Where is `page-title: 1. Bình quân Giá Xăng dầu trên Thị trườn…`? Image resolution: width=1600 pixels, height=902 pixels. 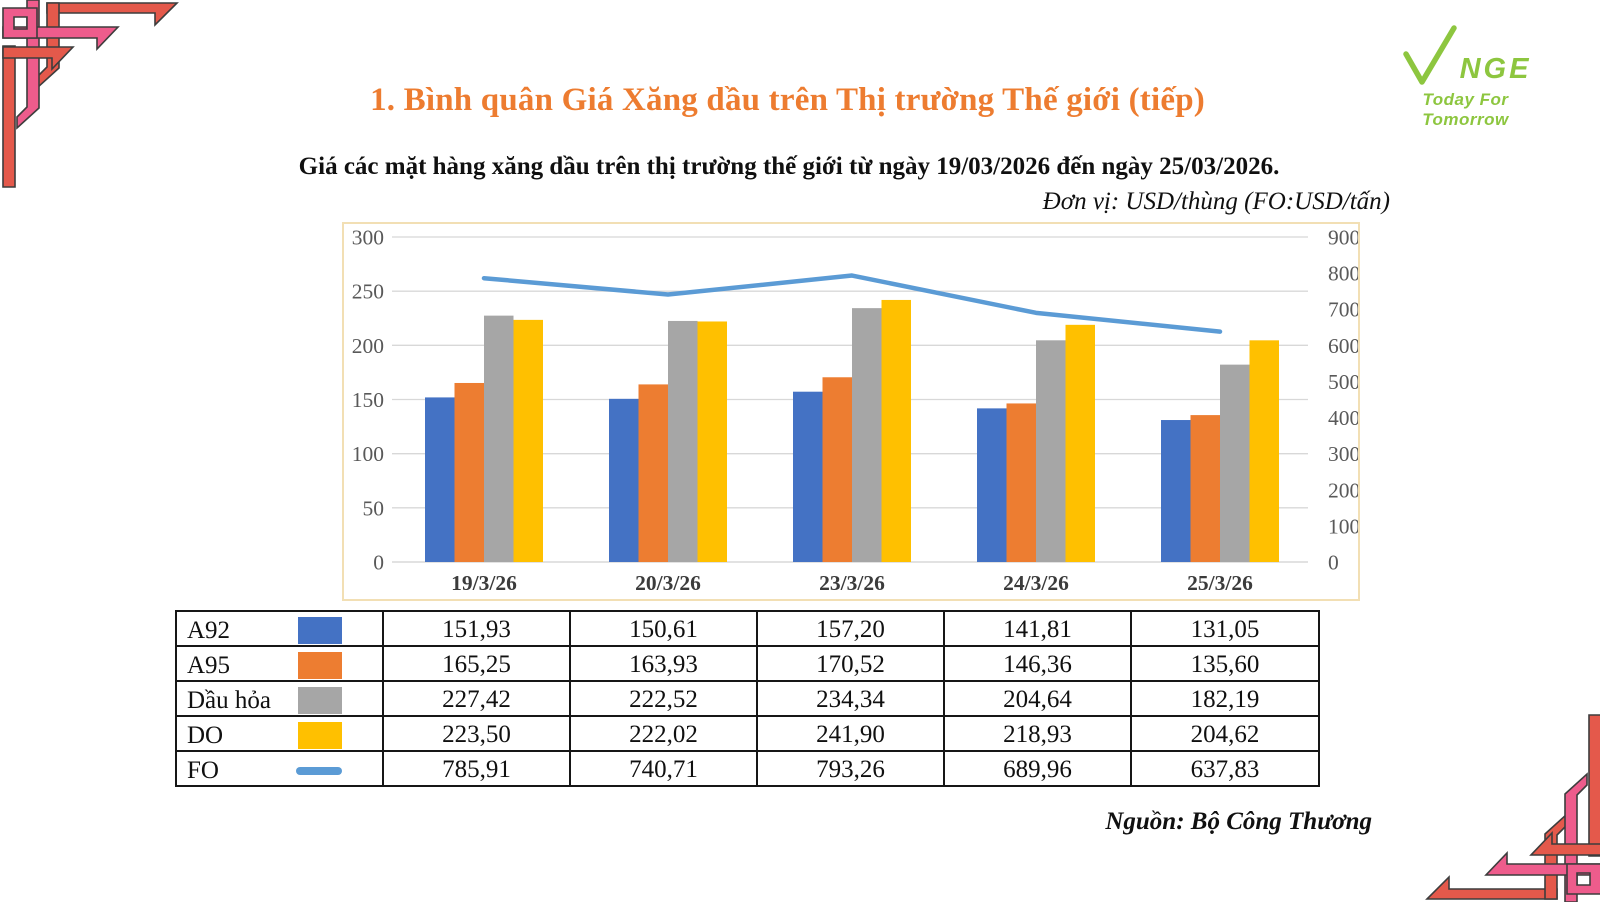
page-title: 1. Bình quân Giá Xăng dầu trên Thị trườn… is located at coordinates (787, 100).